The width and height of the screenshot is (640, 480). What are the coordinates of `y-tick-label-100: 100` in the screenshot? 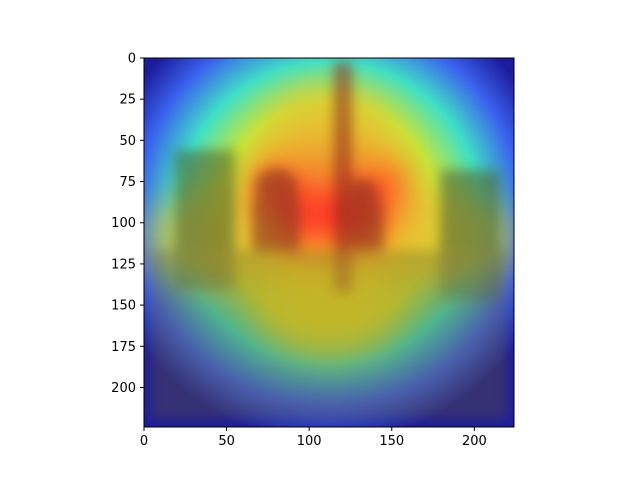 It's located at (123, 223).